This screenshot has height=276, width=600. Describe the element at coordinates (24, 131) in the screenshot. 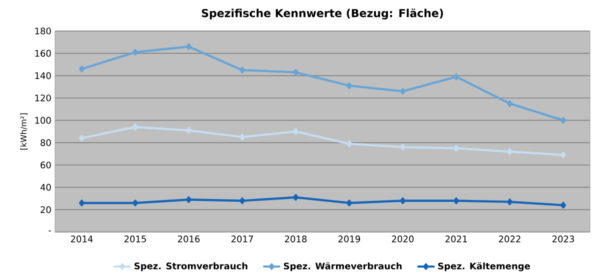

I see `y-axis-title: [kWh/m²]` at that location.